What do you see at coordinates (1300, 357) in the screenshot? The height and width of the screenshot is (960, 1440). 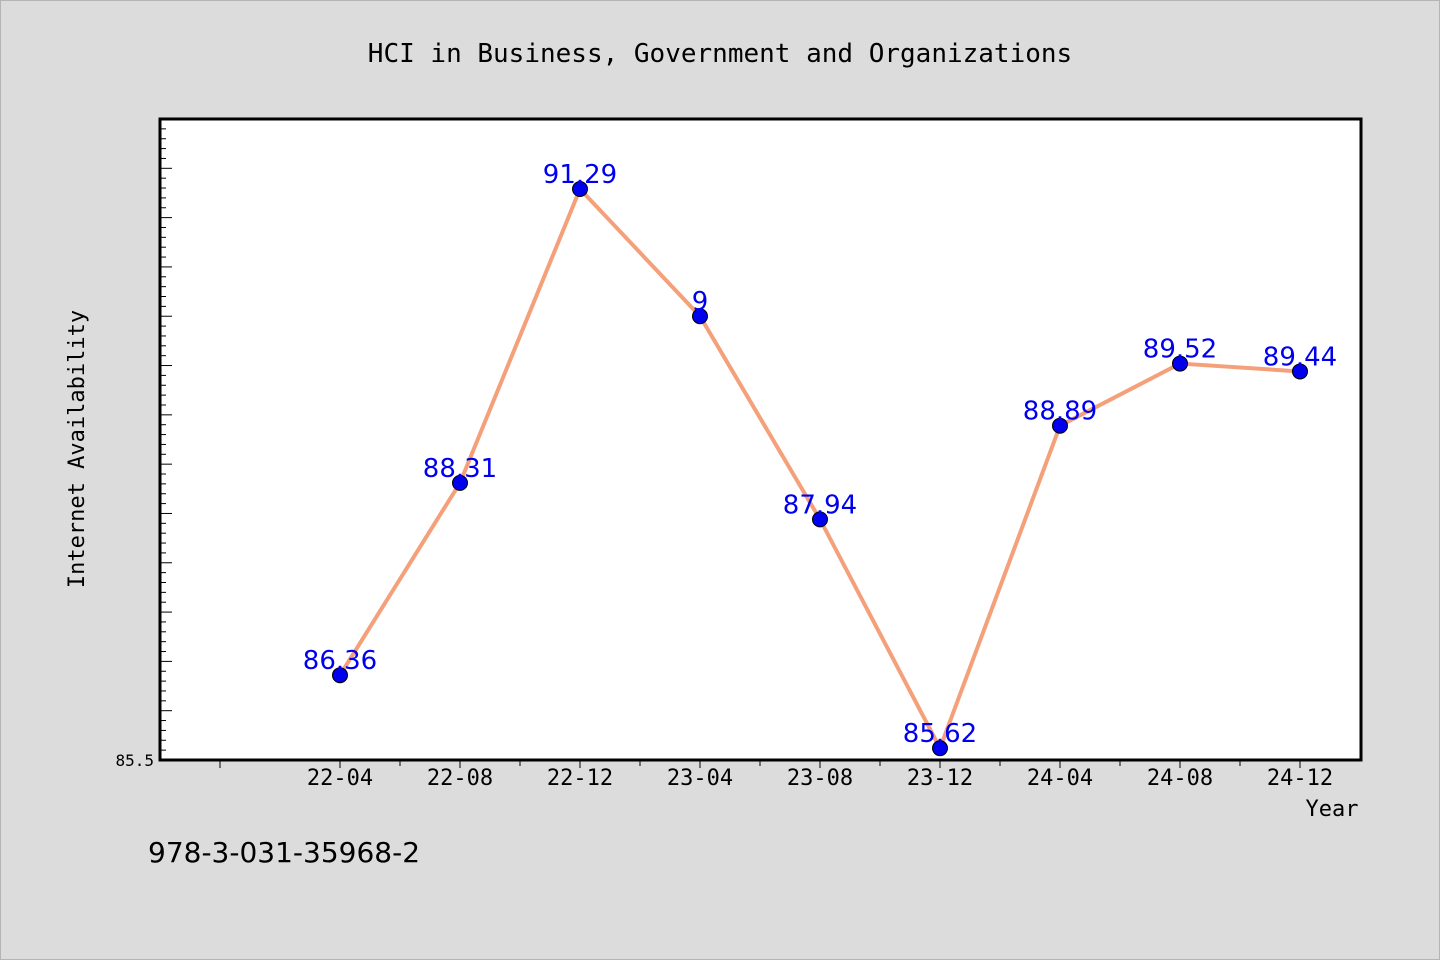 I see `data-label: 89.44` at bounding box center [1300, 357].